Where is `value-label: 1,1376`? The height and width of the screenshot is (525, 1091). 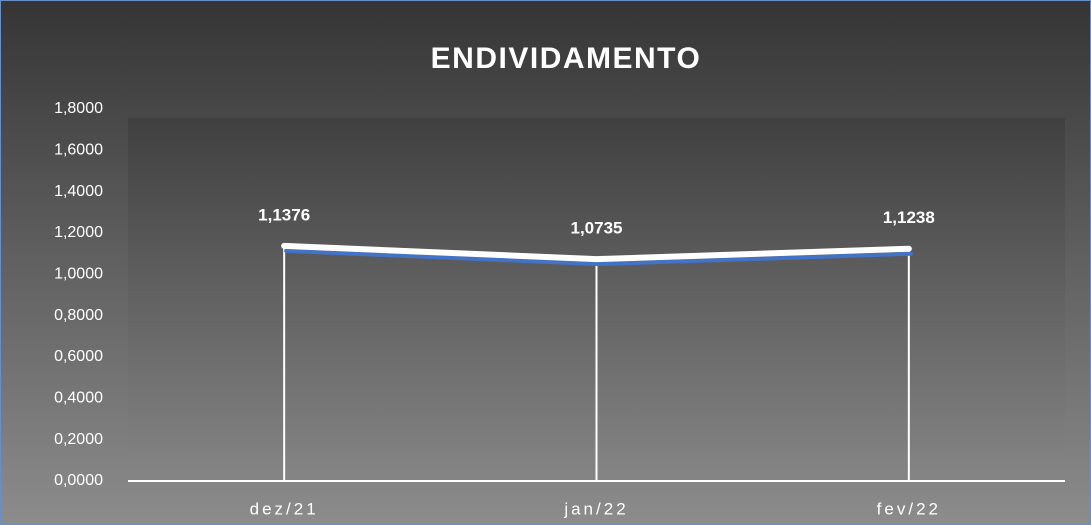 value-label: 1,1376 is located at coordinates (284, 214).